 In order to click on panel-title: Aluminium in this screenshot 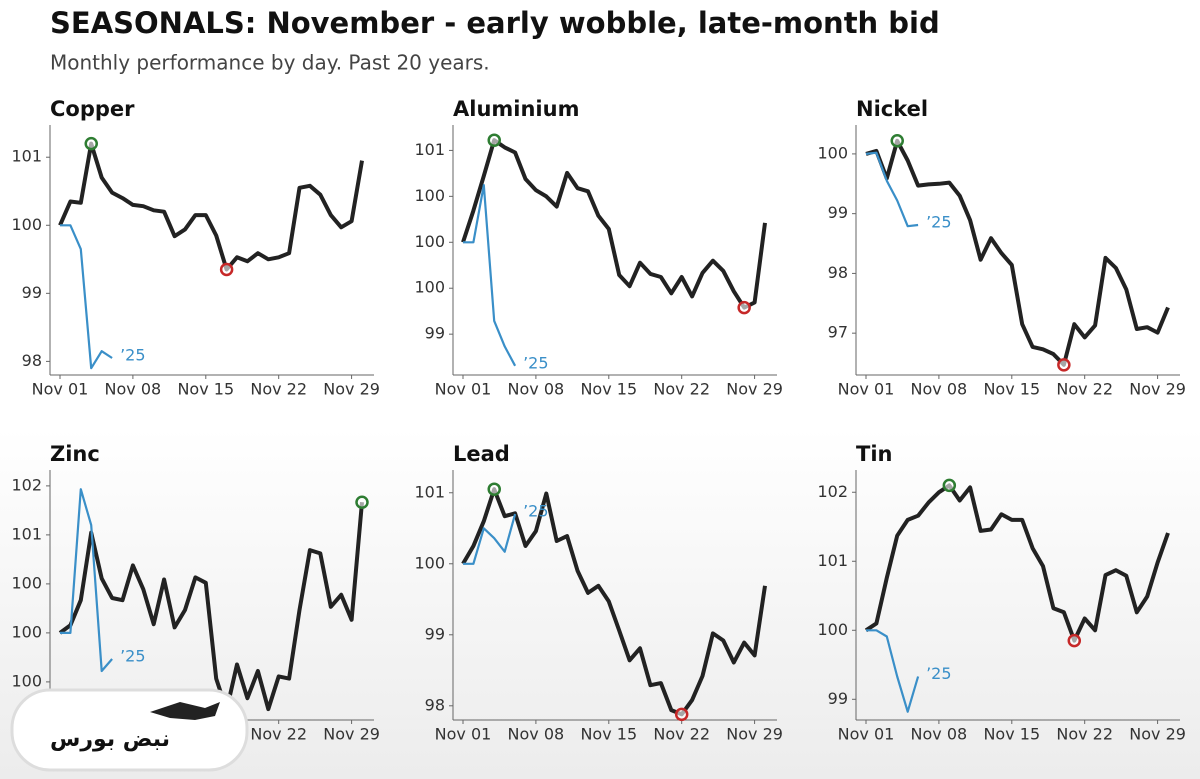, I will do `click(516, 109)`.